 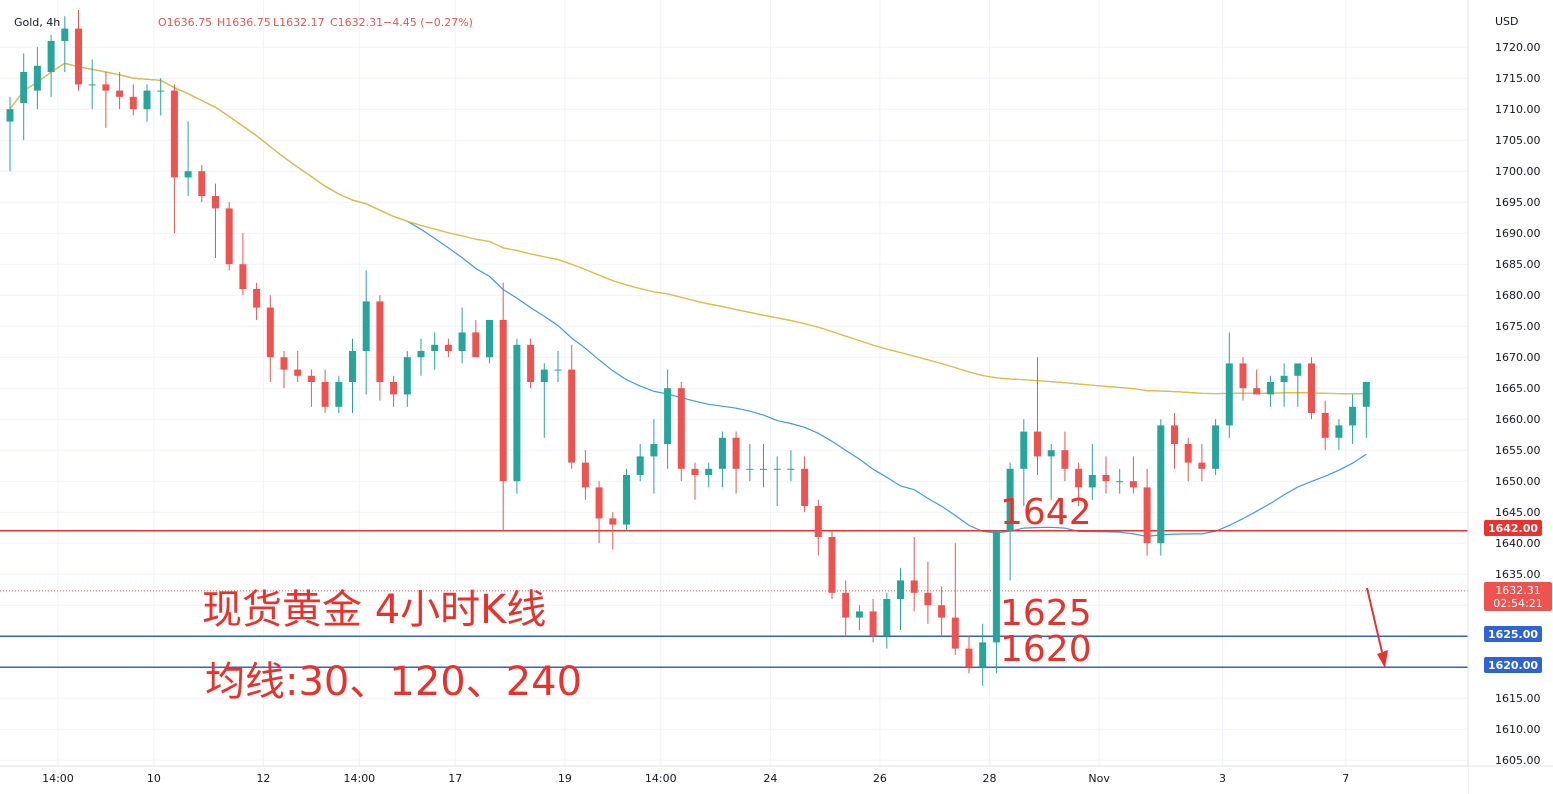 What do you see at coordinates (1518, 760) in the screenshot?
I see `price-tick-label: 1605.00` at bounding box center [1518, 760].